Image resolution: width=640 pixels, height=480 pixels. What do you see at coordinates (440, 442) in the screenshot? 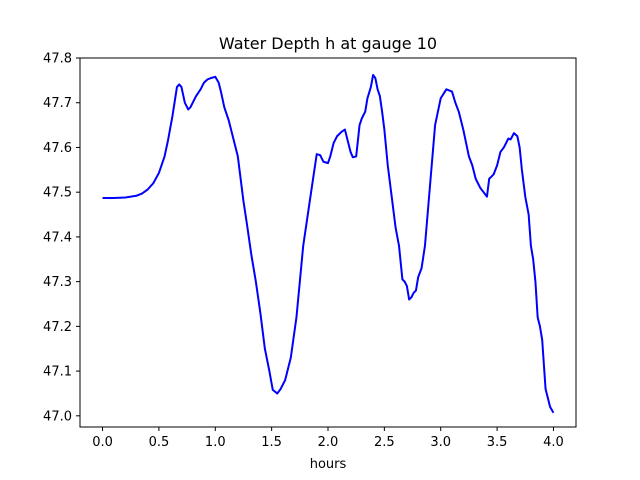
I see `x-tick-label: 3.0` at bounding box center [440, 442].